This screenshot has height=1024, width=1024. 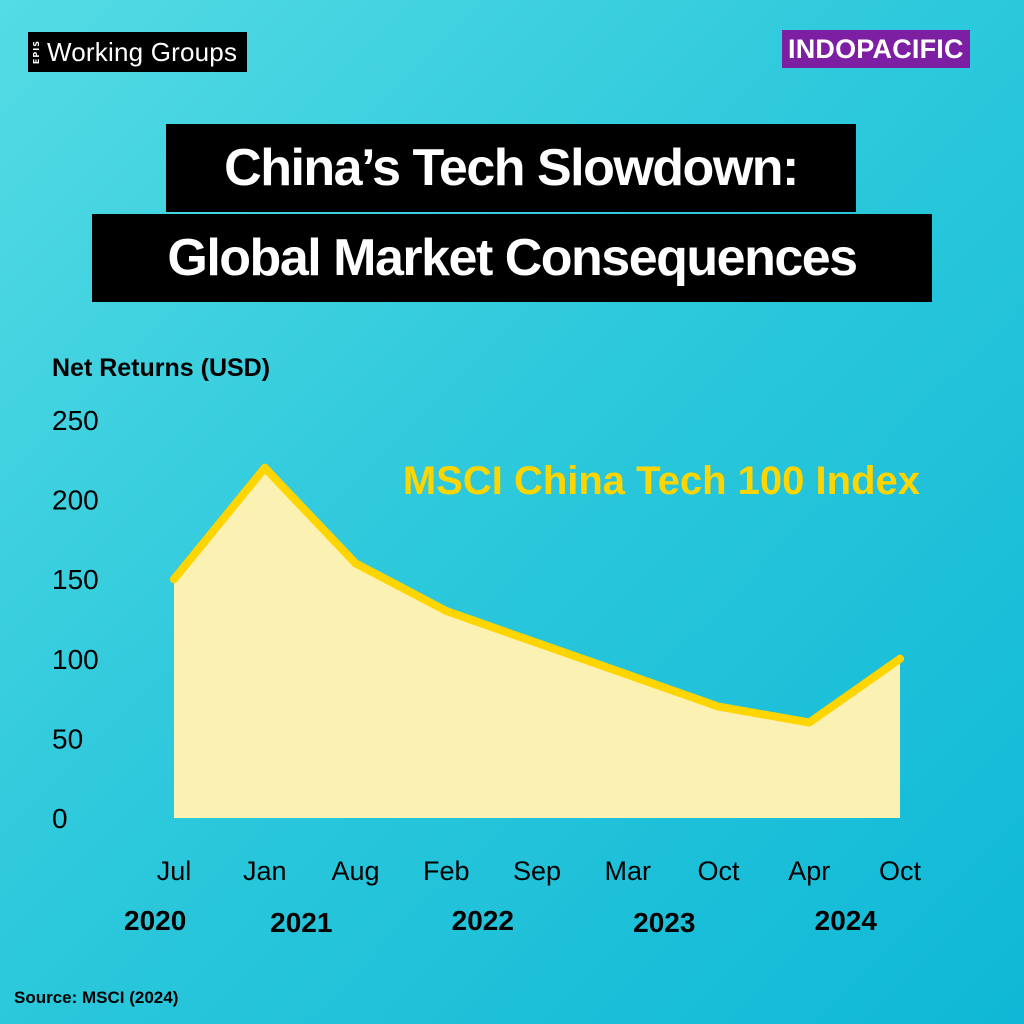 What do you see at coordinates (75, 579) in the screenshot?
I see `y-tick-label: 150` at bounding box center [75, 579].